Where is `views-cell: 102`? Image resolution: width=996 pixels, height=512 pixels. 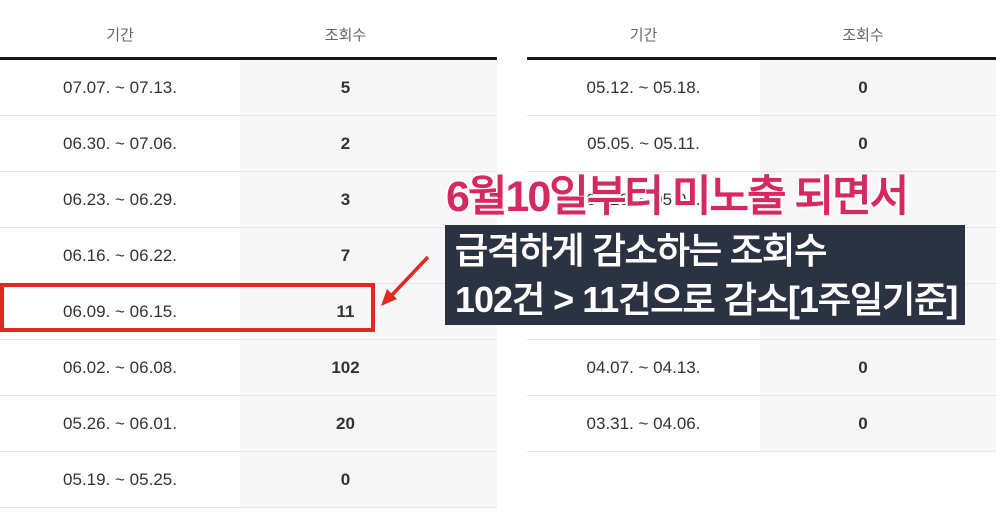
views-cell: 102 is located at coordinates (368, 367).